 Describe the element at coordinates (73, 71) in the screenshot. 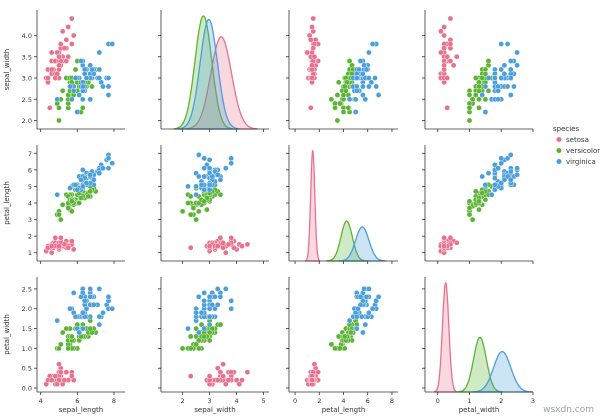

I see `panel-sepal_width-vs-sepal_length: 2.0 2.5 3.0 3.5 4.0` at that location.